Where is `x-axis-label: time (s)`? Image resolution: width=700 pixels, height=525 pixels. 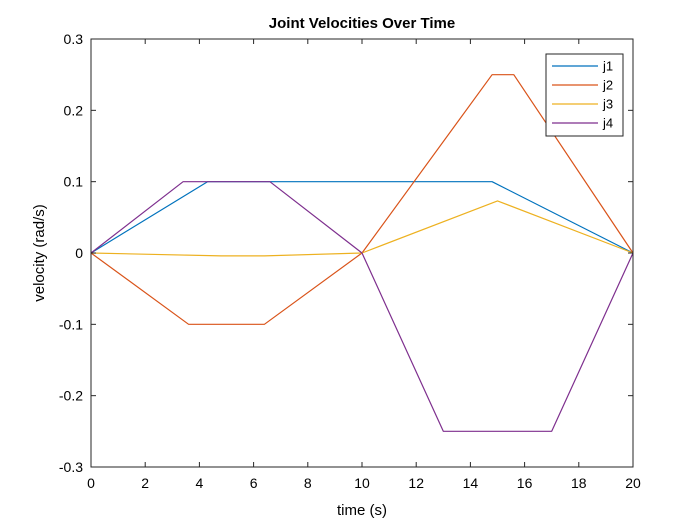
x-axis-label: time (s) is located at coordinates (362, 510).